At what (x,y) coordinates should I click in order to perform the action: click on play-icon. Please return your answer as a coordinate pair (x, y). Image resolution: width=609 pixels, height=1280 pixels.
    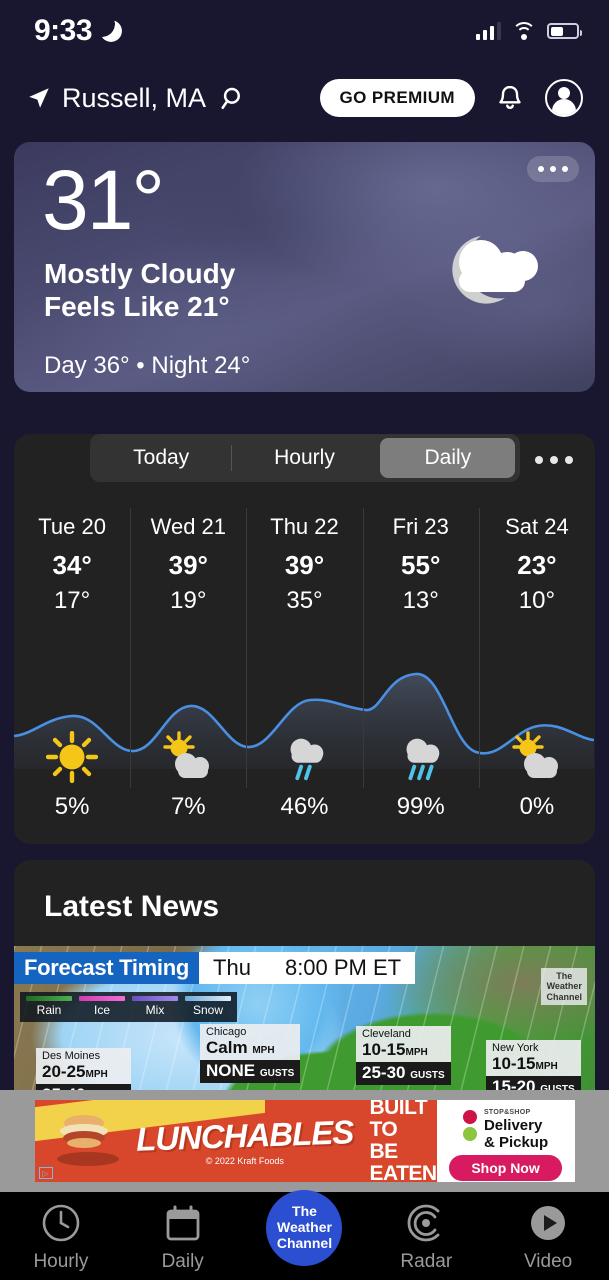
    Looking at the image, I should click on (548, 1223).